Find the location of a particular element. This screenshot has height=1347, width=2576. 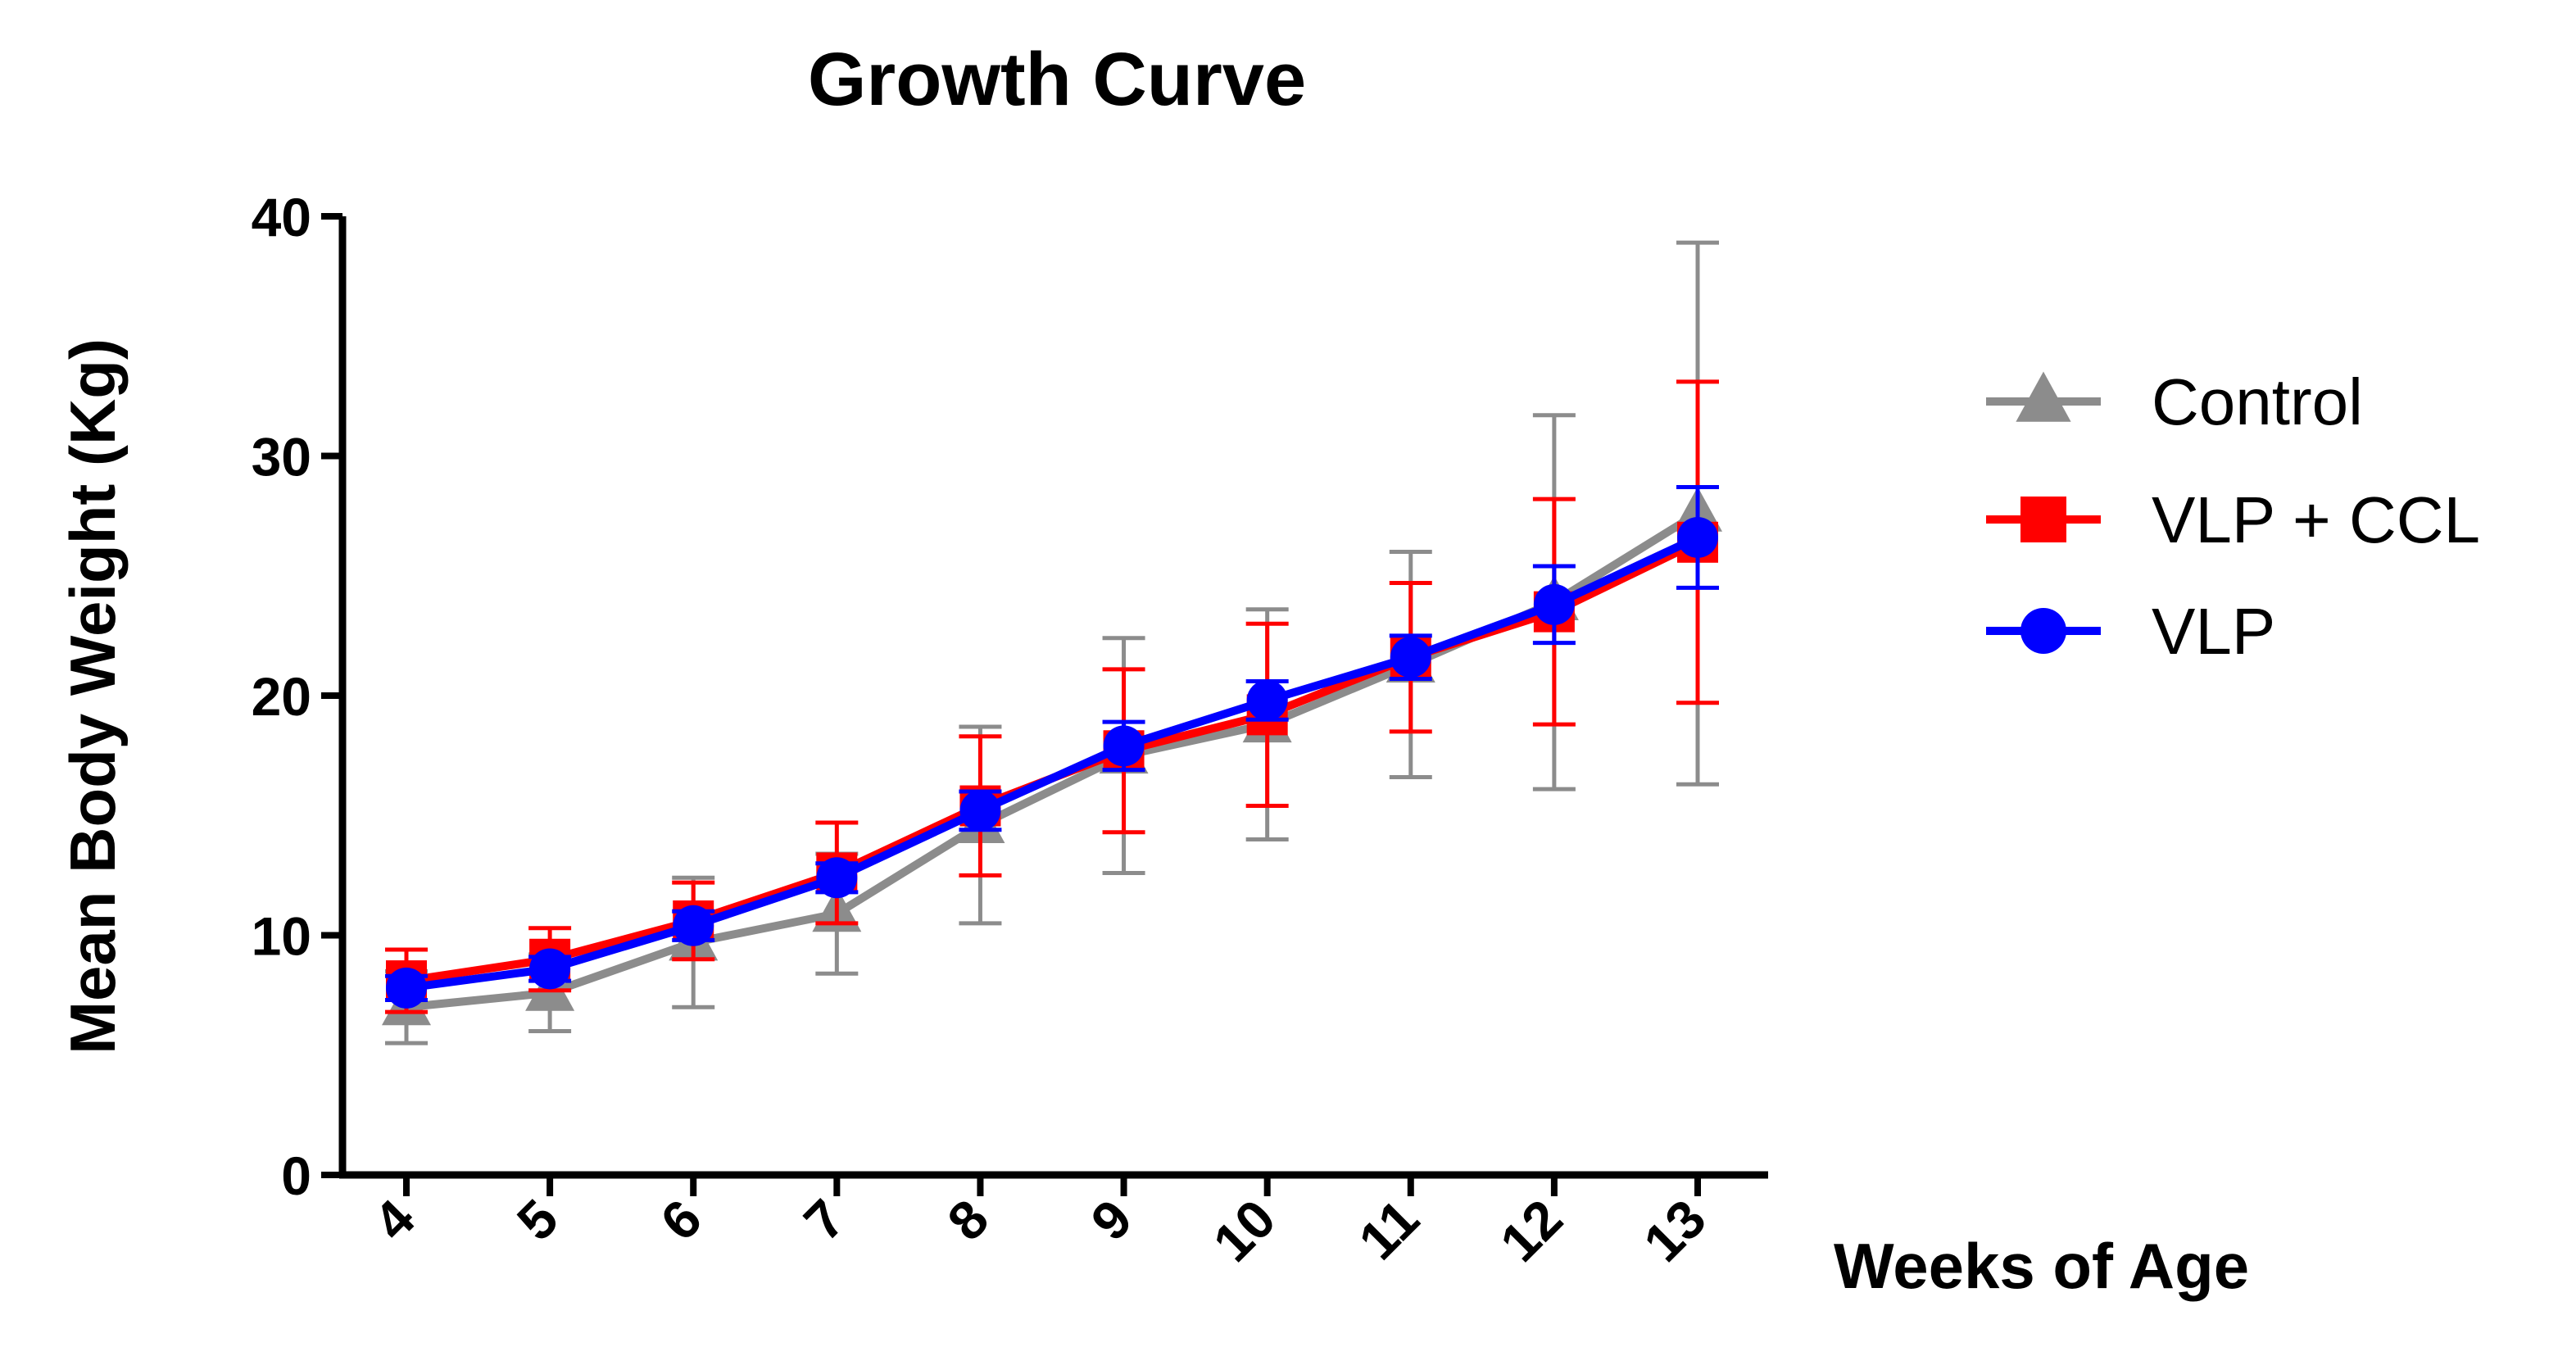

y-tick-label: 20 is located at coordinates (281, 697).